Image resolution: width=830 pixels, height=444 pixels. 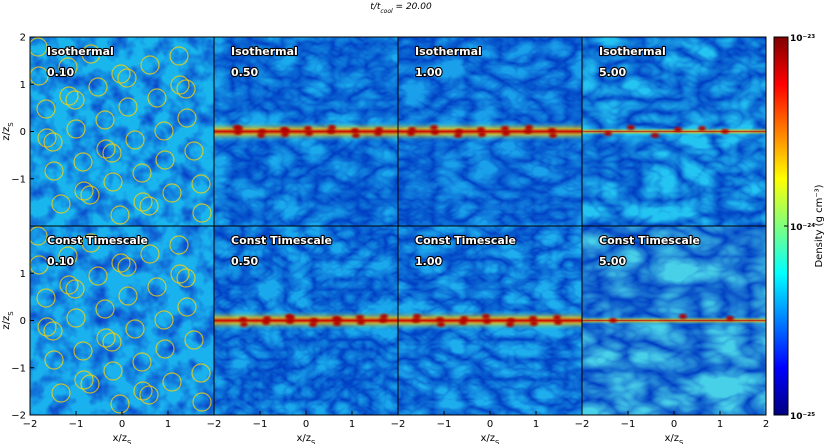 I want to click on x-tick-label: 2, so click(x=766, y=424).